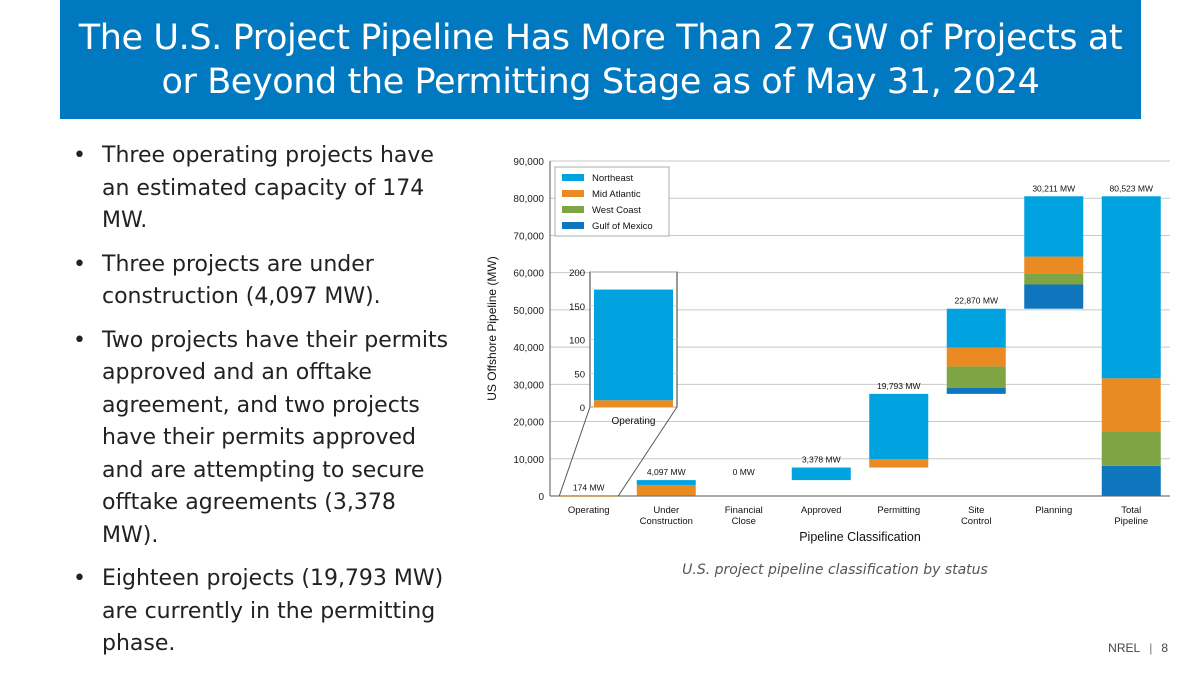 The image size is (1200, 675). Describe the element at coordinates (898, 386) in the screenshot. I see `bar-value-label: 19,793 MW` at that location.